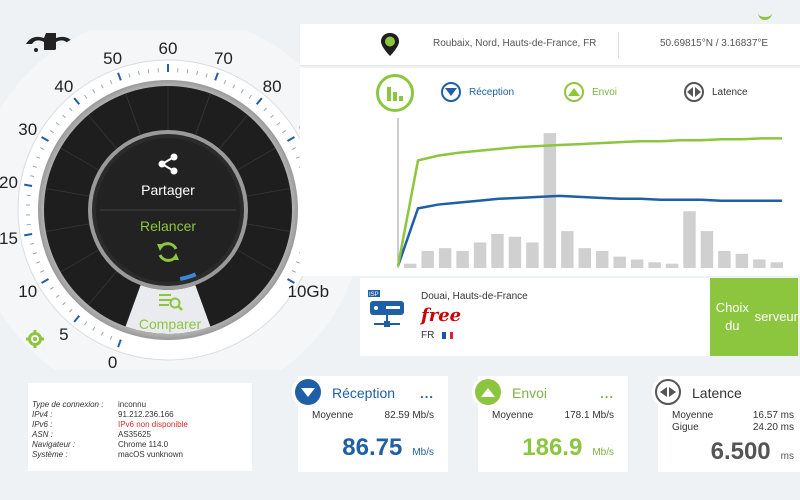  I want to click on latency-card-title: Latence, so click(717, 393).